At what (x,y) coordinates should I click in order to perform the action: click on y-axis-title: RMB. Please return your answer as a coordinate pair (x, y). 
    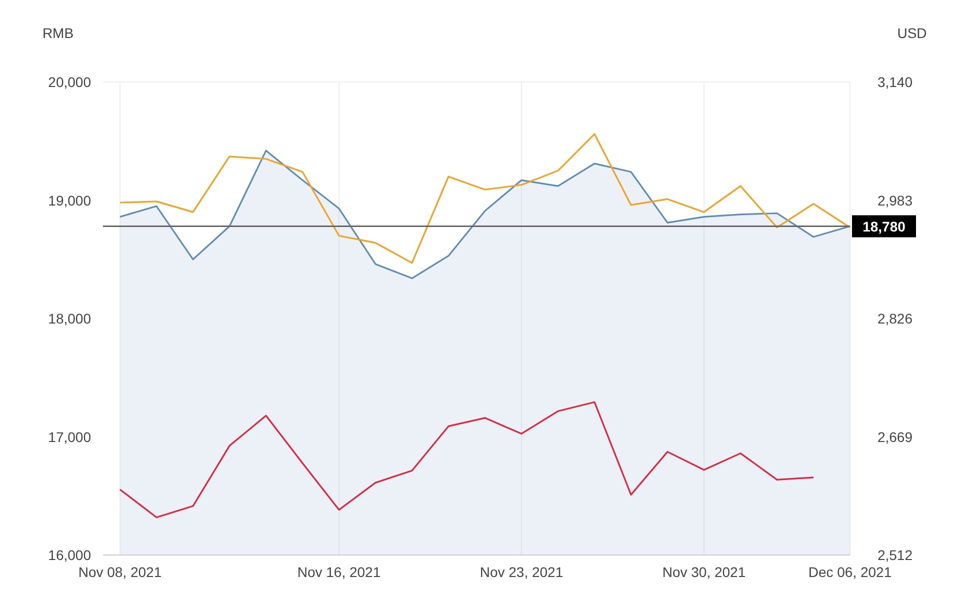
    Looking at the image, I should click on (58, 33).